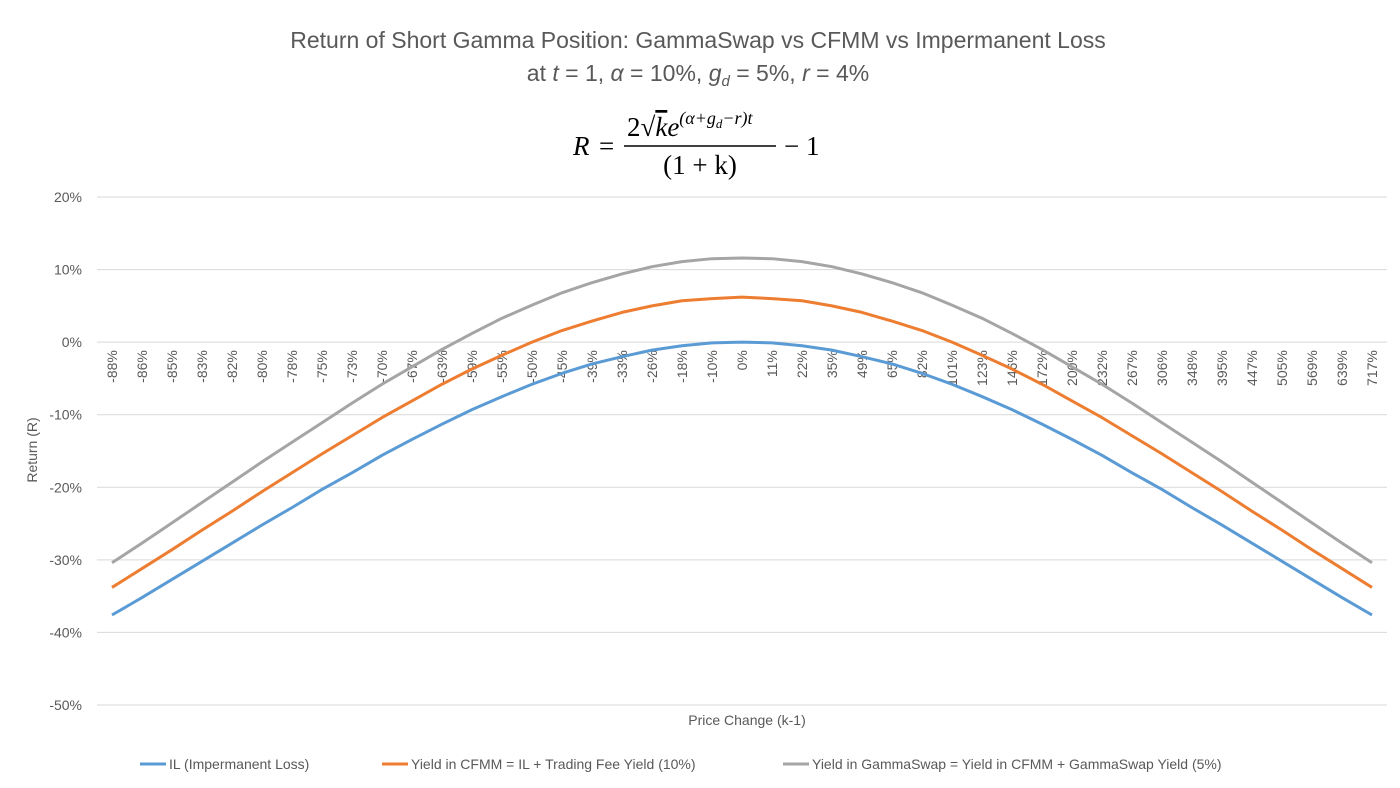 Image resolution: width=1400 pixels, height=788 pixels. Describe the element at coordinates (68, 270) in the screenshot. I see `y-tick-label: 10%` at that location.